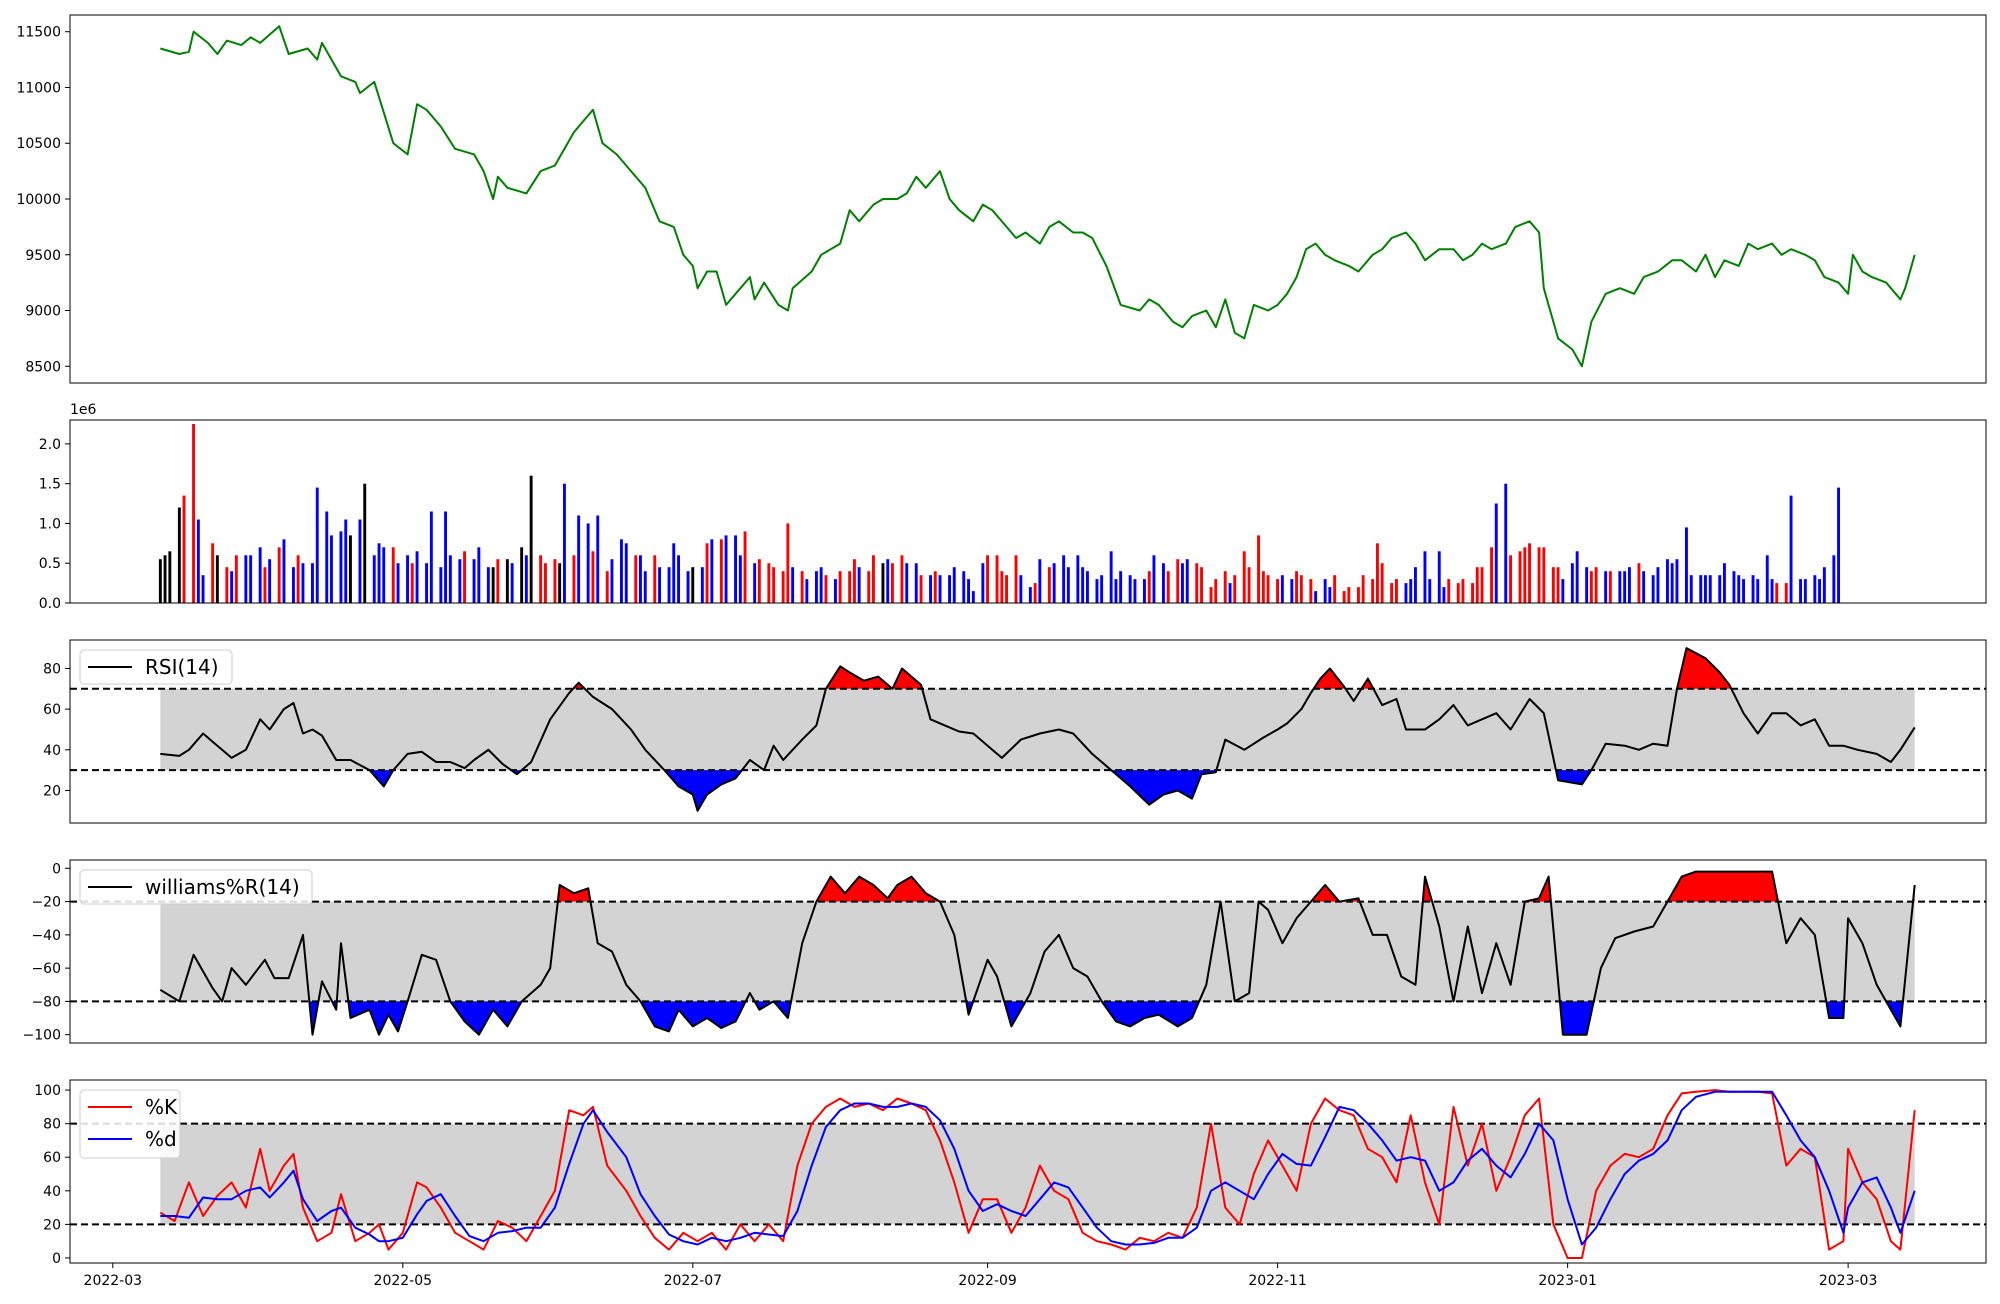  I want to click on volume-ytick-label: 2.0, so click(50, 445).